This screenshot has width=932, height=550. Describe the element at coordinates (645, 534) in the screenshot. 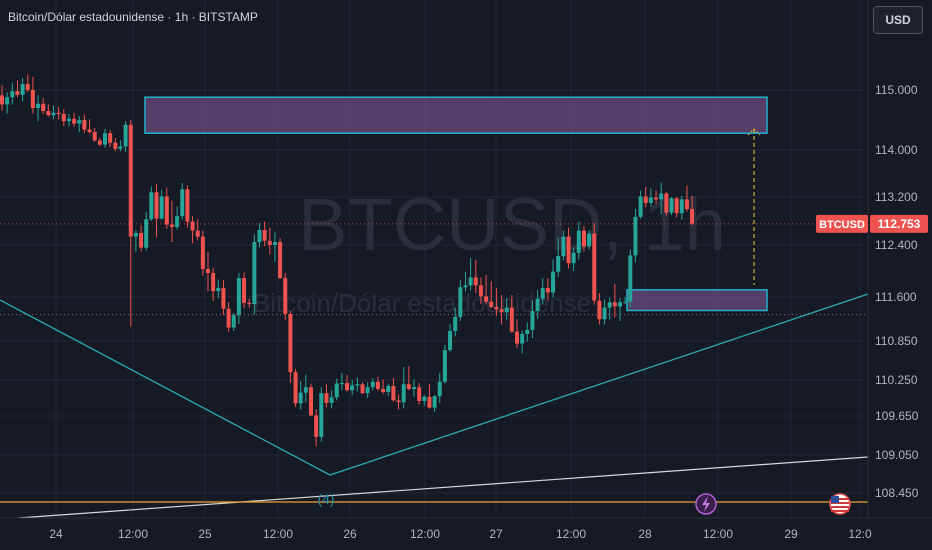

I see `time-tick-label: 28` at that location.